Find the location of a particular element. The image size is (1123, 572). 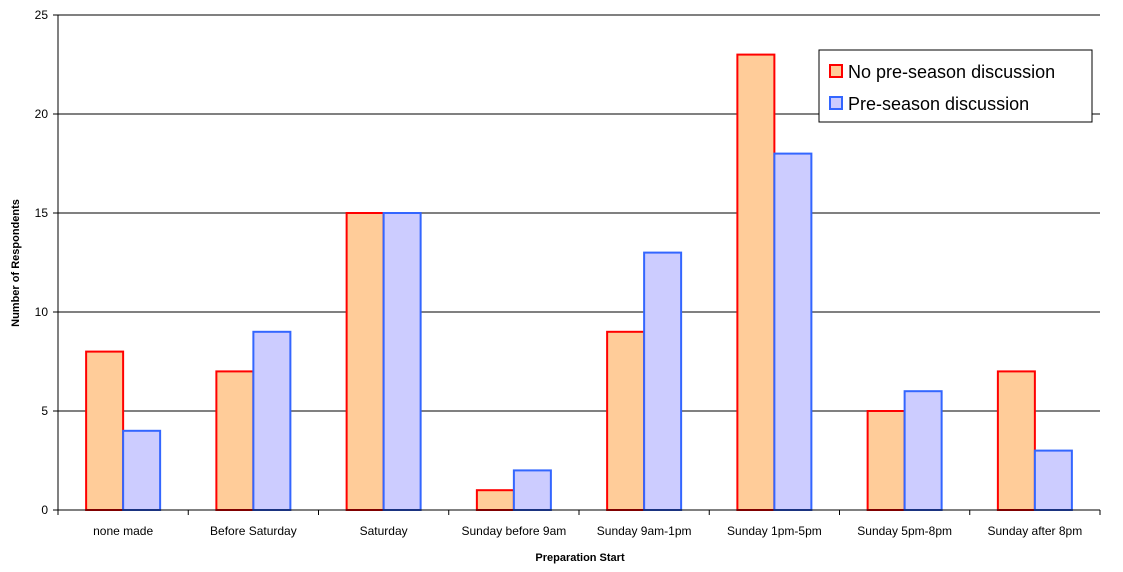

x-tick-label: Sunday 5pm-8pm is located at coordinates (904, 531).